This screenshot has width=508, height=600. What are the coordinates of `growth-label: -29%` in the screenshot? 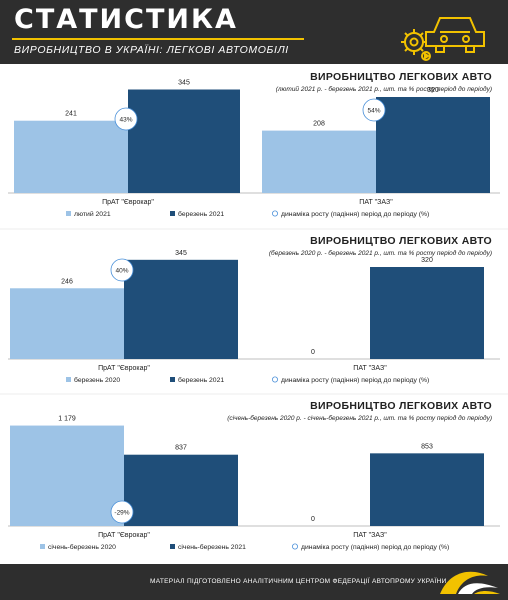 It's located at (121, 513).